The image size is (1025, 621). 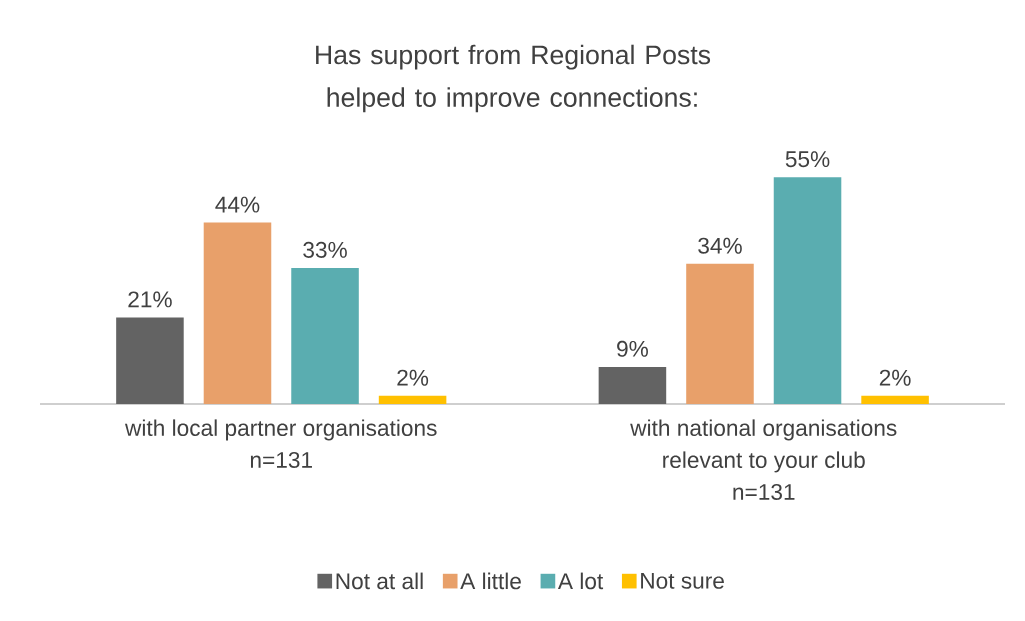 I want to click on data-label: 34%, so click(x=720, y=245).